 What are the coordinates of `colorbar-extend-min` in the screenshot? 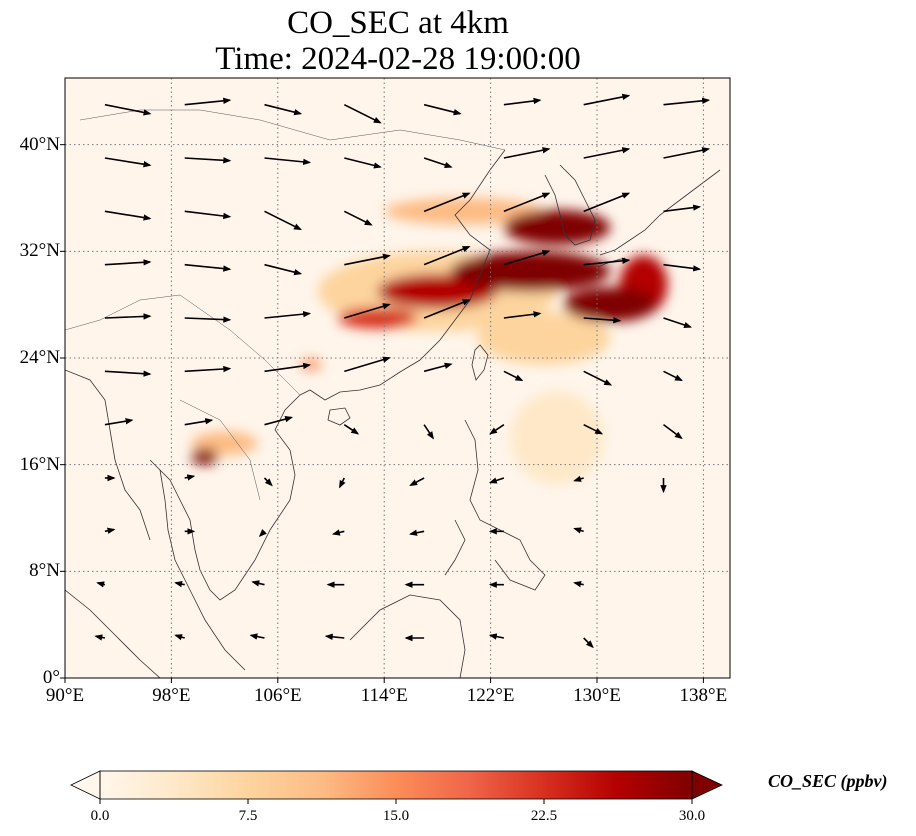 It's located at (85, 785).